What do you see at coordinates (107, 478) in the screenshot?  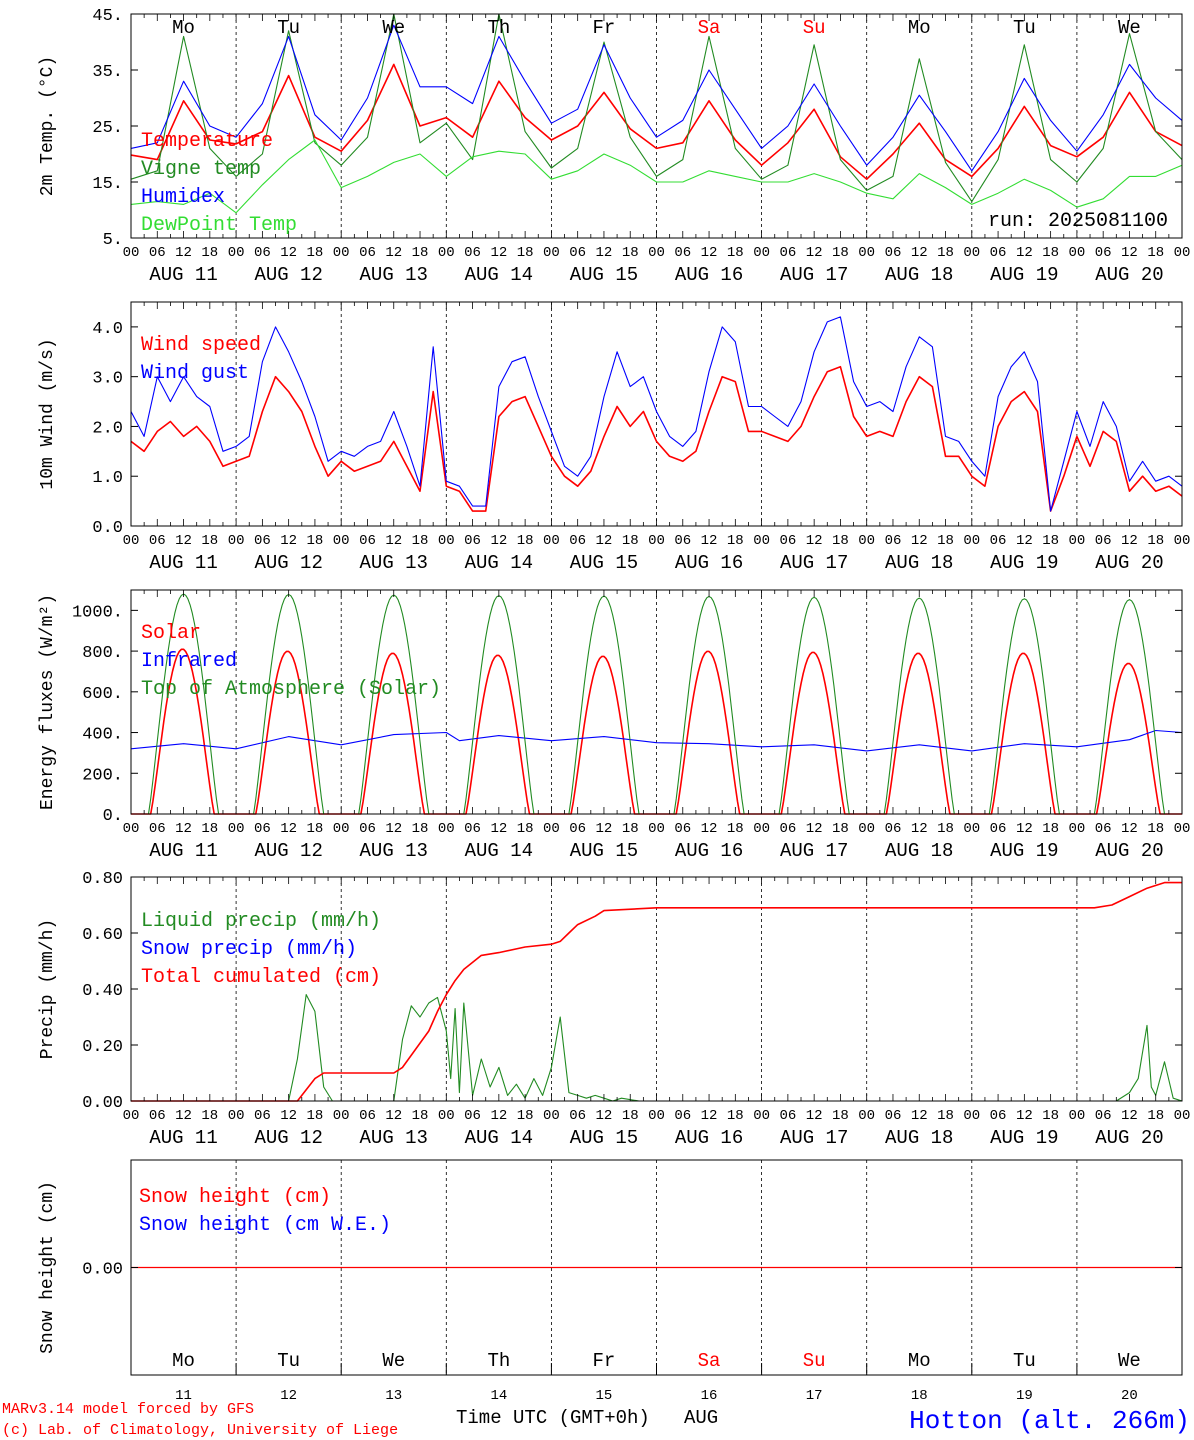 I see `y-tick-label: 1.0` at bounding box center [107, 478].